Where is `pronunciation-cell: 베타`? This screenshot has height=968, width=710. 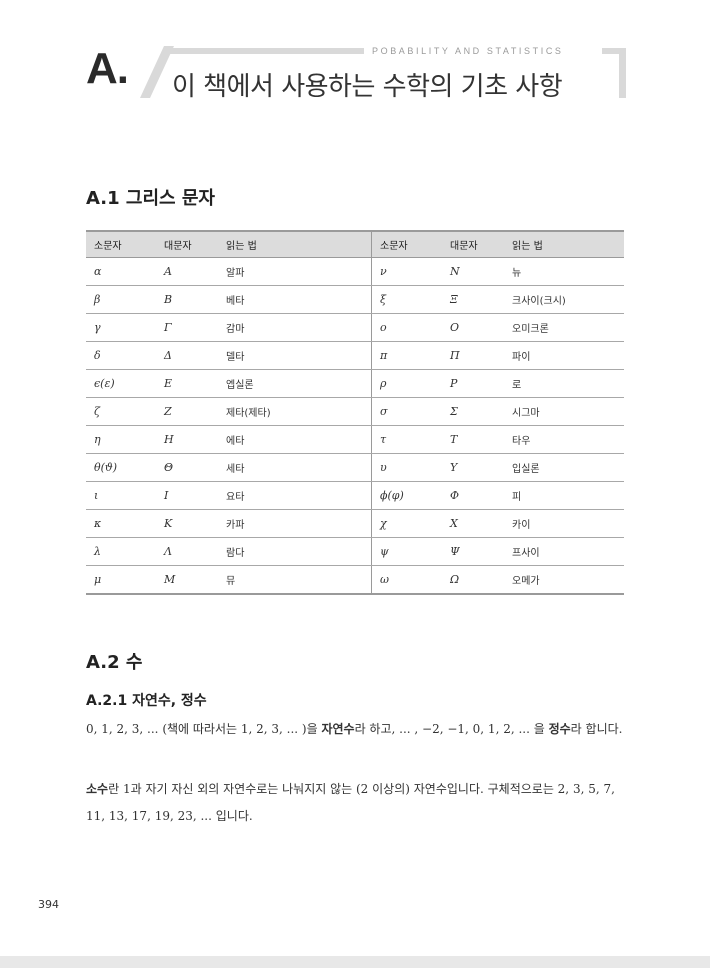
pronunciation-cell: 베타 is located at coordinates (295, 299).